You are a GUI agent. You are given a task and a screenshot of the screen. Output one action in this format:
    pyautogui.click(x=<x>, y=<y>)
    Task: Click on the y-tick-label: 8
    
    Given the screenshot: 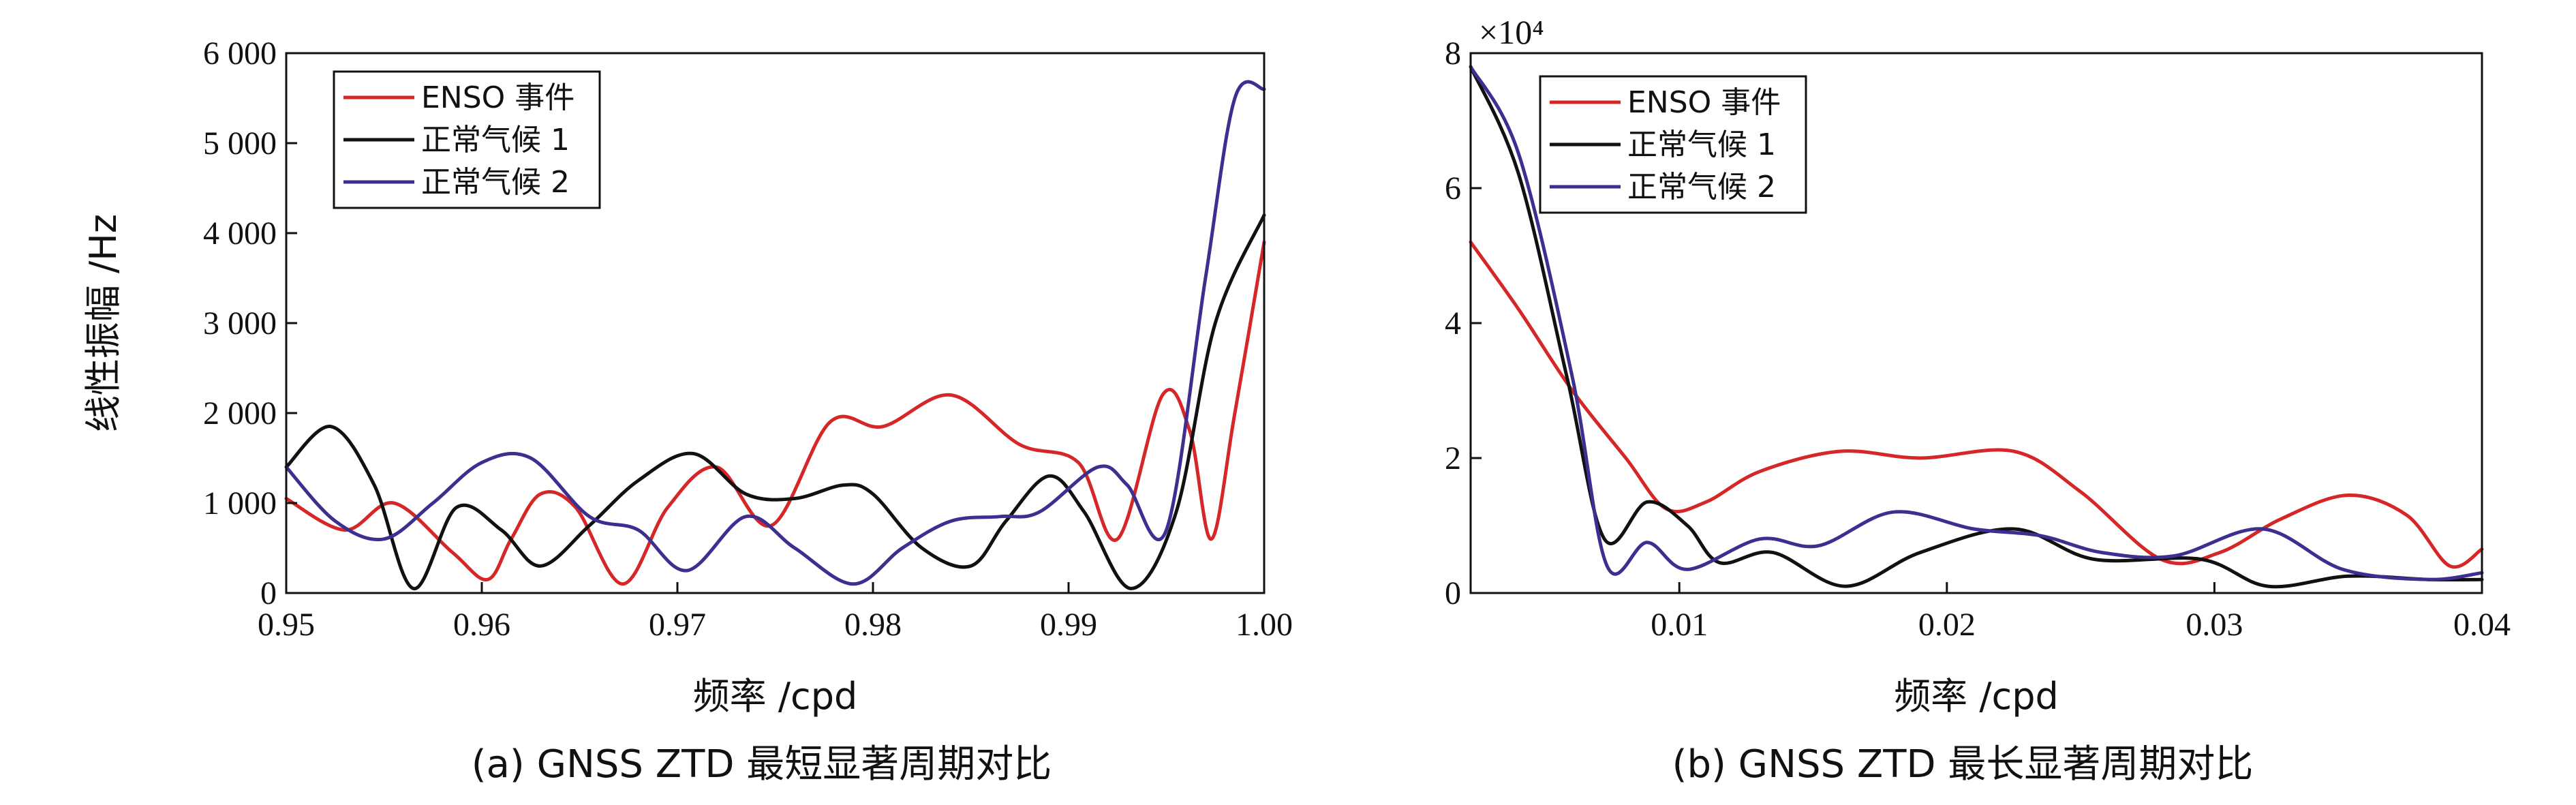 What is the action you would take?
    pyautogui.click(x=1453, y=53)
    